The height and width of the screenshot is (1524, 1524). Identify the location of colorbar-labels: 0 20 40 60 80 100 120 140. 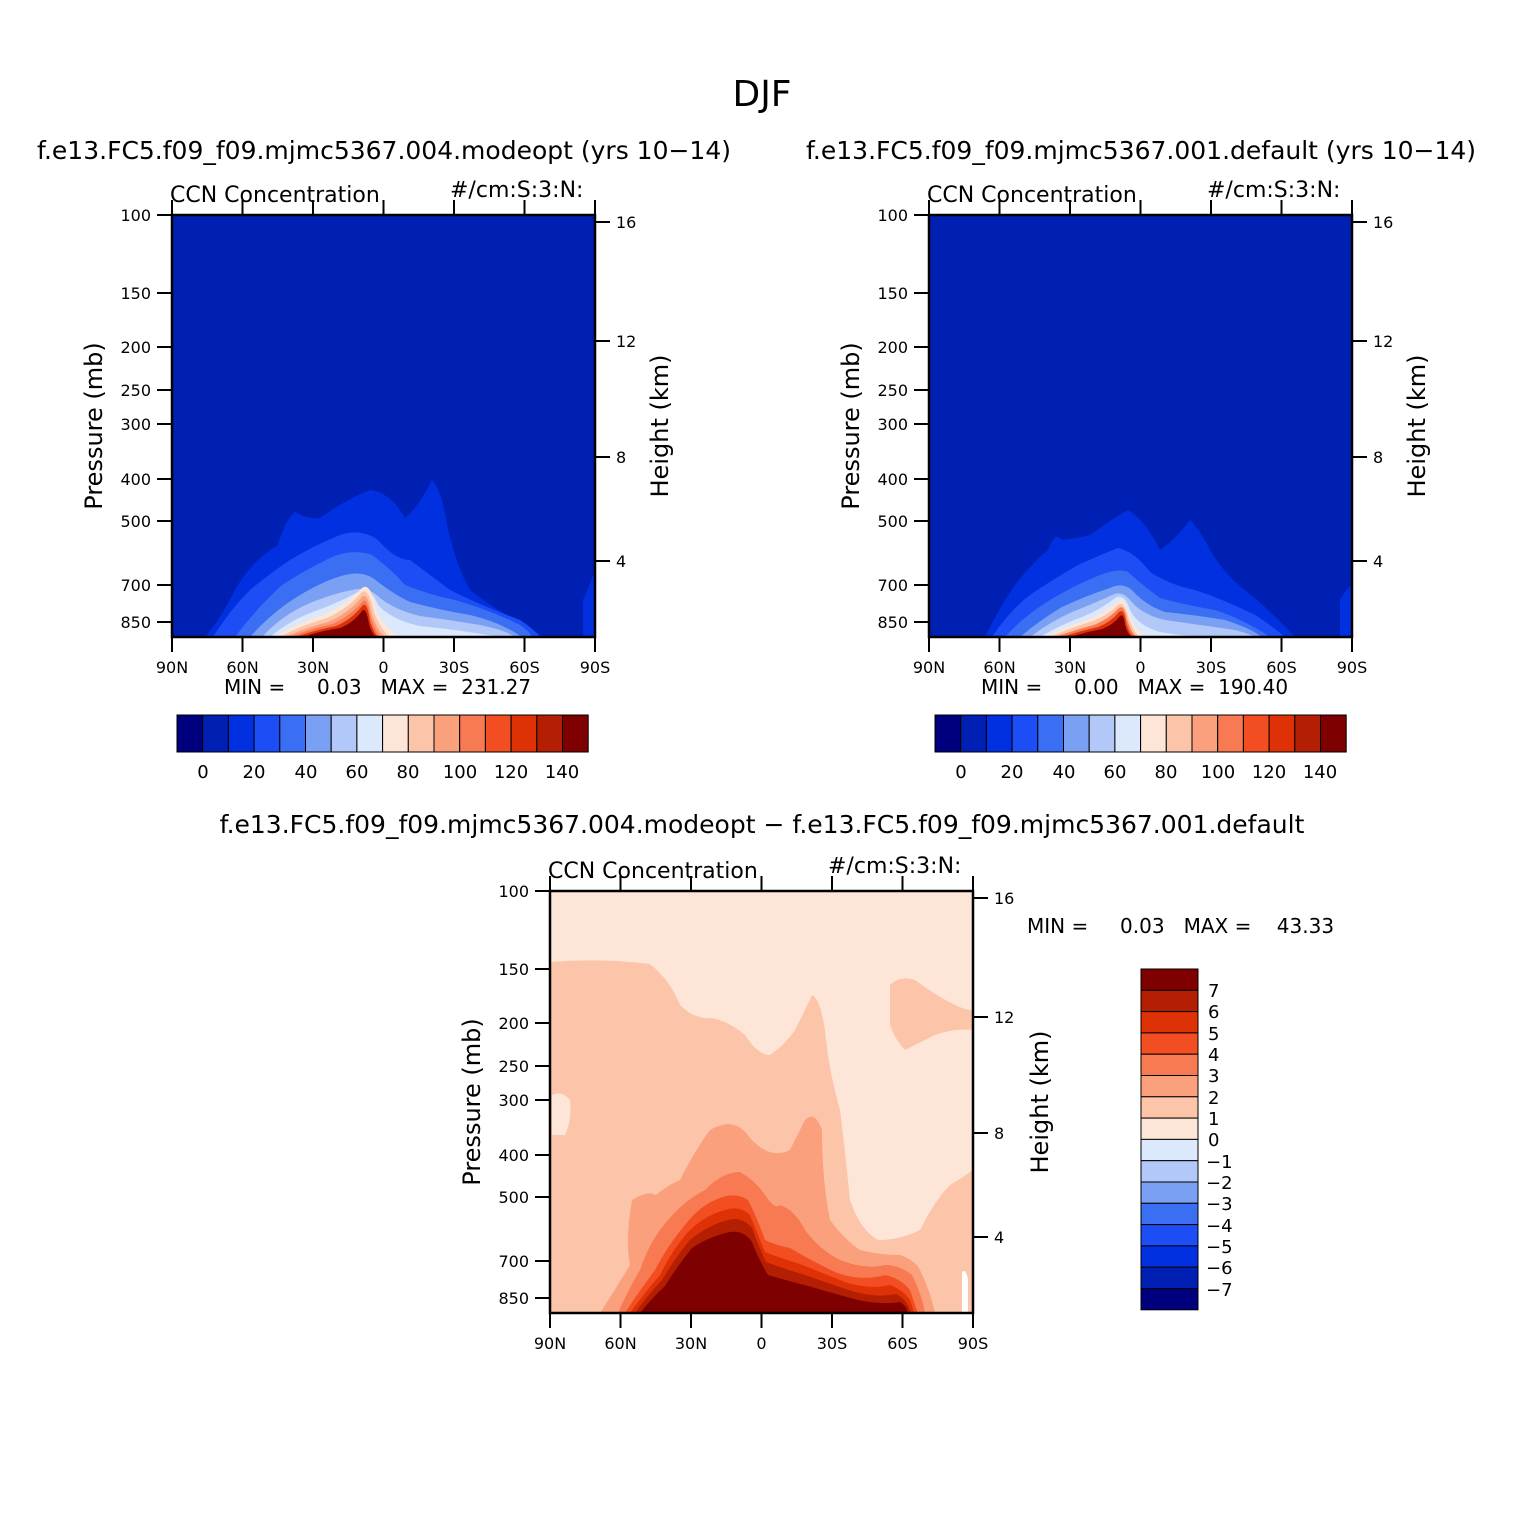
(388, 772).